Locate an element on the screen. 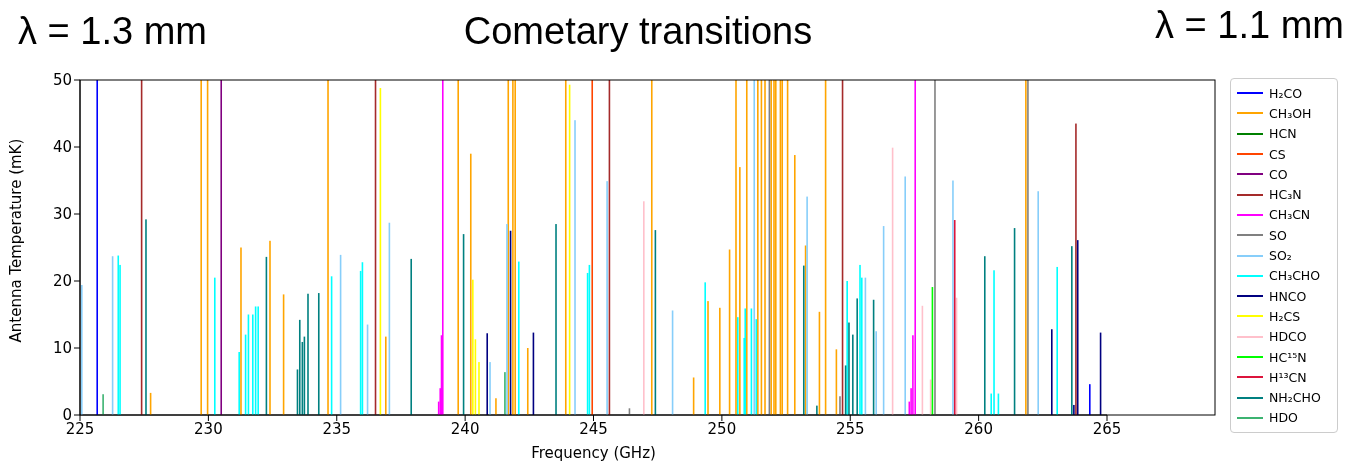  text: λ = 1.1 mm is located at coordinates (1249, 25).